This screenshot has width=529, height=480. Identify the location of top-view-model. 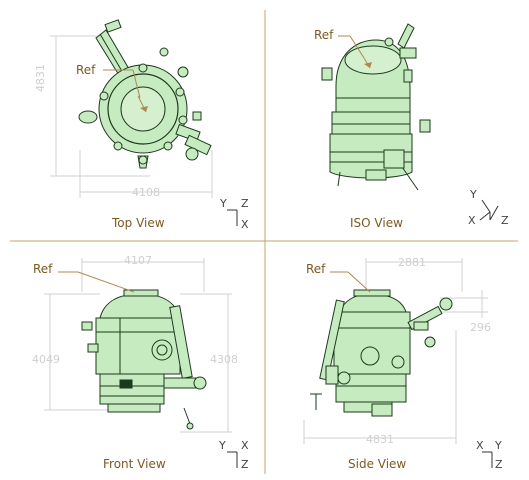
(131, 108).